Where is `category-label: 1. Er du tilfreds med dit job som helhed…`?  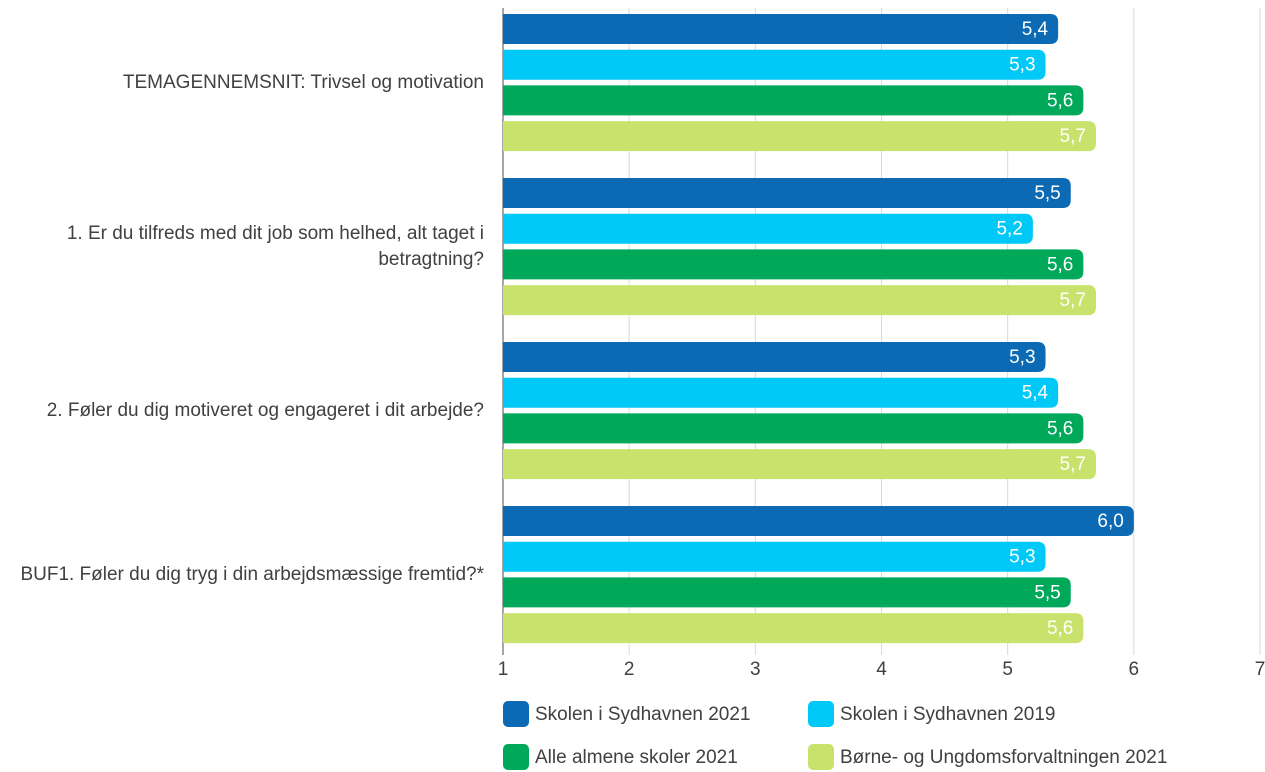
category-label: 1. Er du tilfreds med dit job som helhed… is located at coordinates (275, 246).